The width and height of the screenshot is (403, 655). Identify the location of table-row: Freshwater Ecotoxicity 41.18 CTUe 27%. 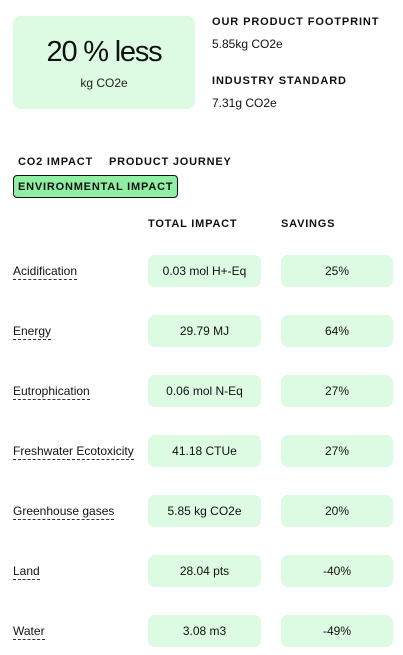
(201, 452).